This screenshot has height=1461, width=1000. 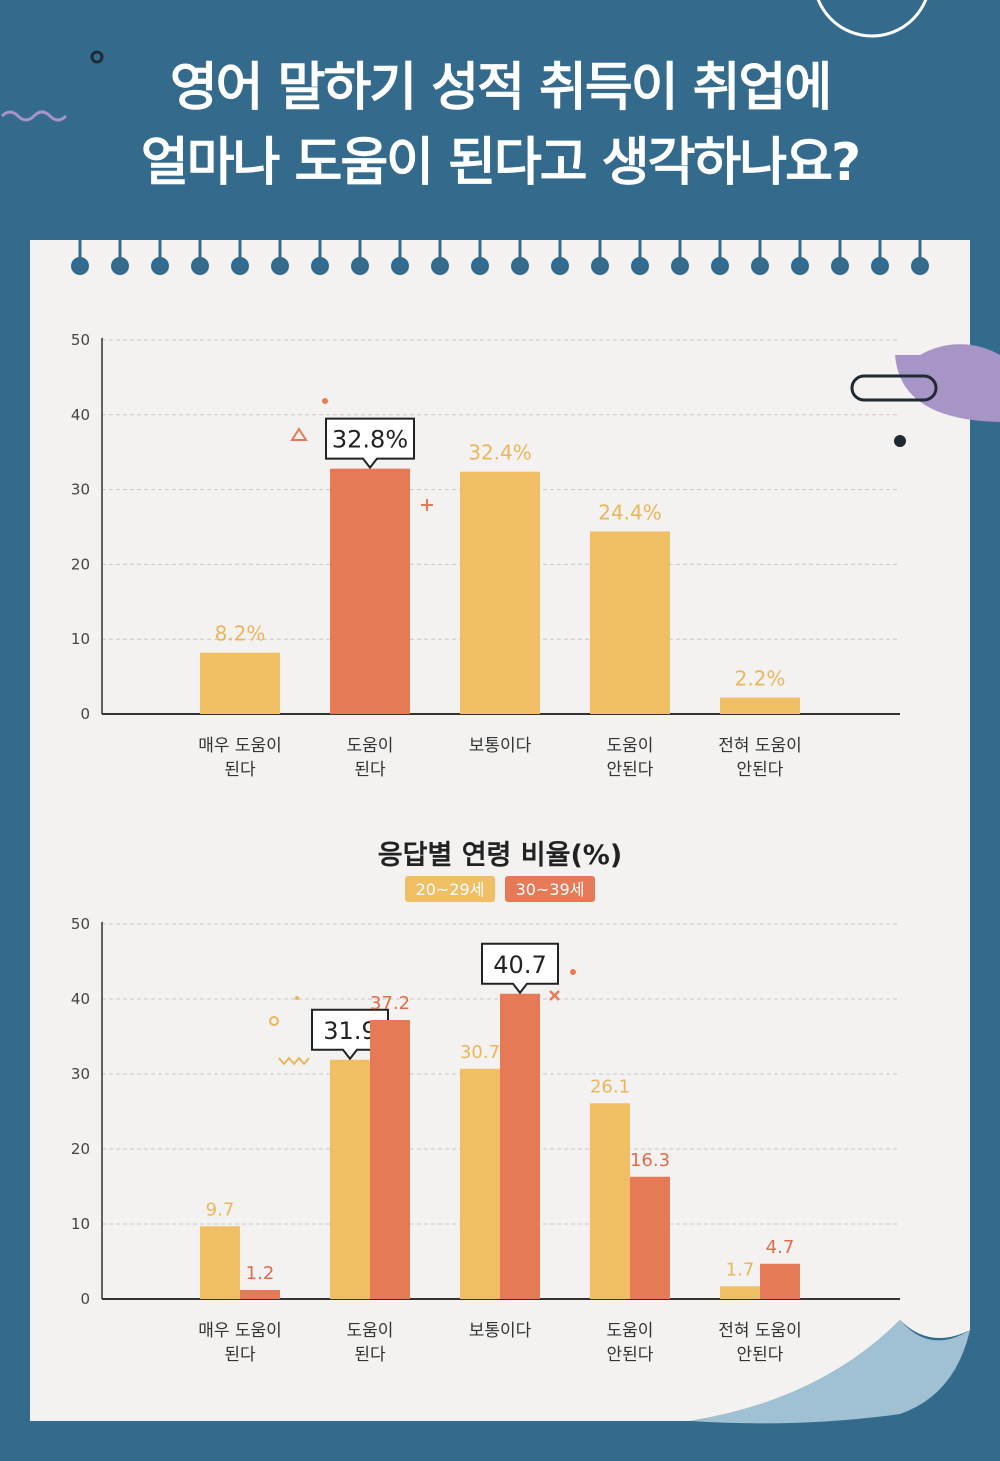 I want to click on bar-value-label: 8.2%, so click(x=240, y=634).